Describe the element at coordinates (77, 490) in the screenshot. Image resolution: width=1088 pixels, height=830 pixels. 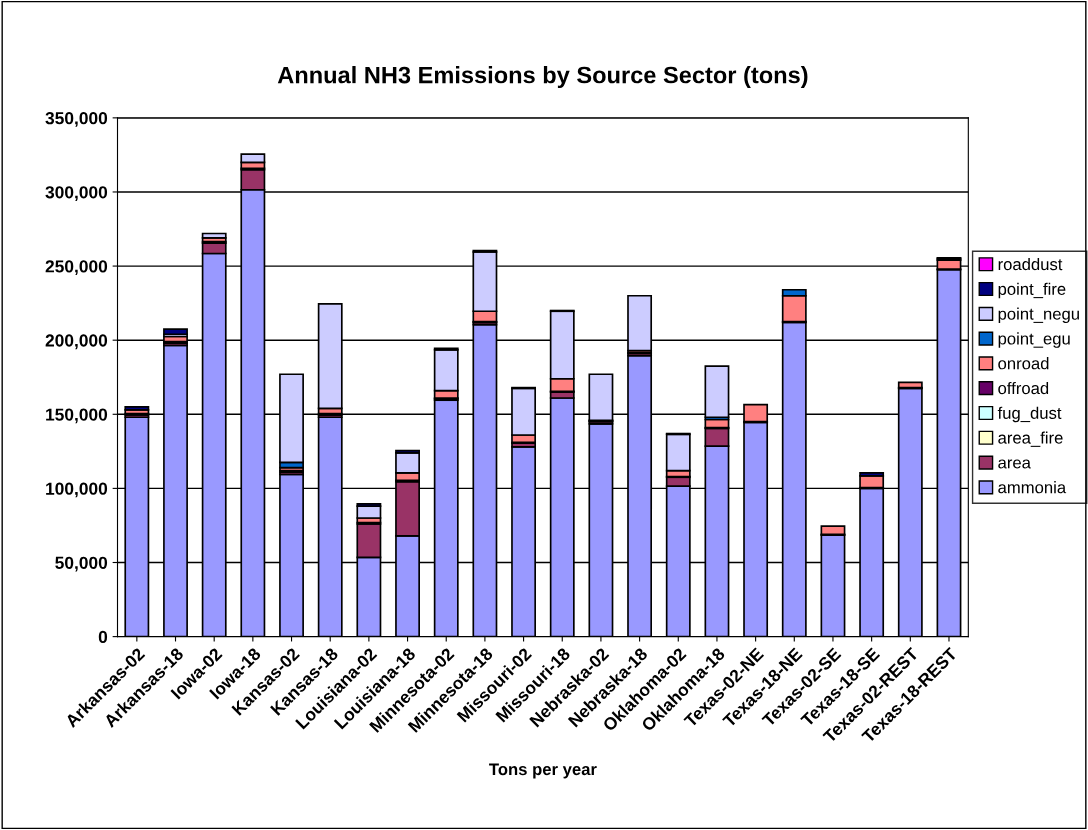
I see `y-tick-label: 100,000` at that location.